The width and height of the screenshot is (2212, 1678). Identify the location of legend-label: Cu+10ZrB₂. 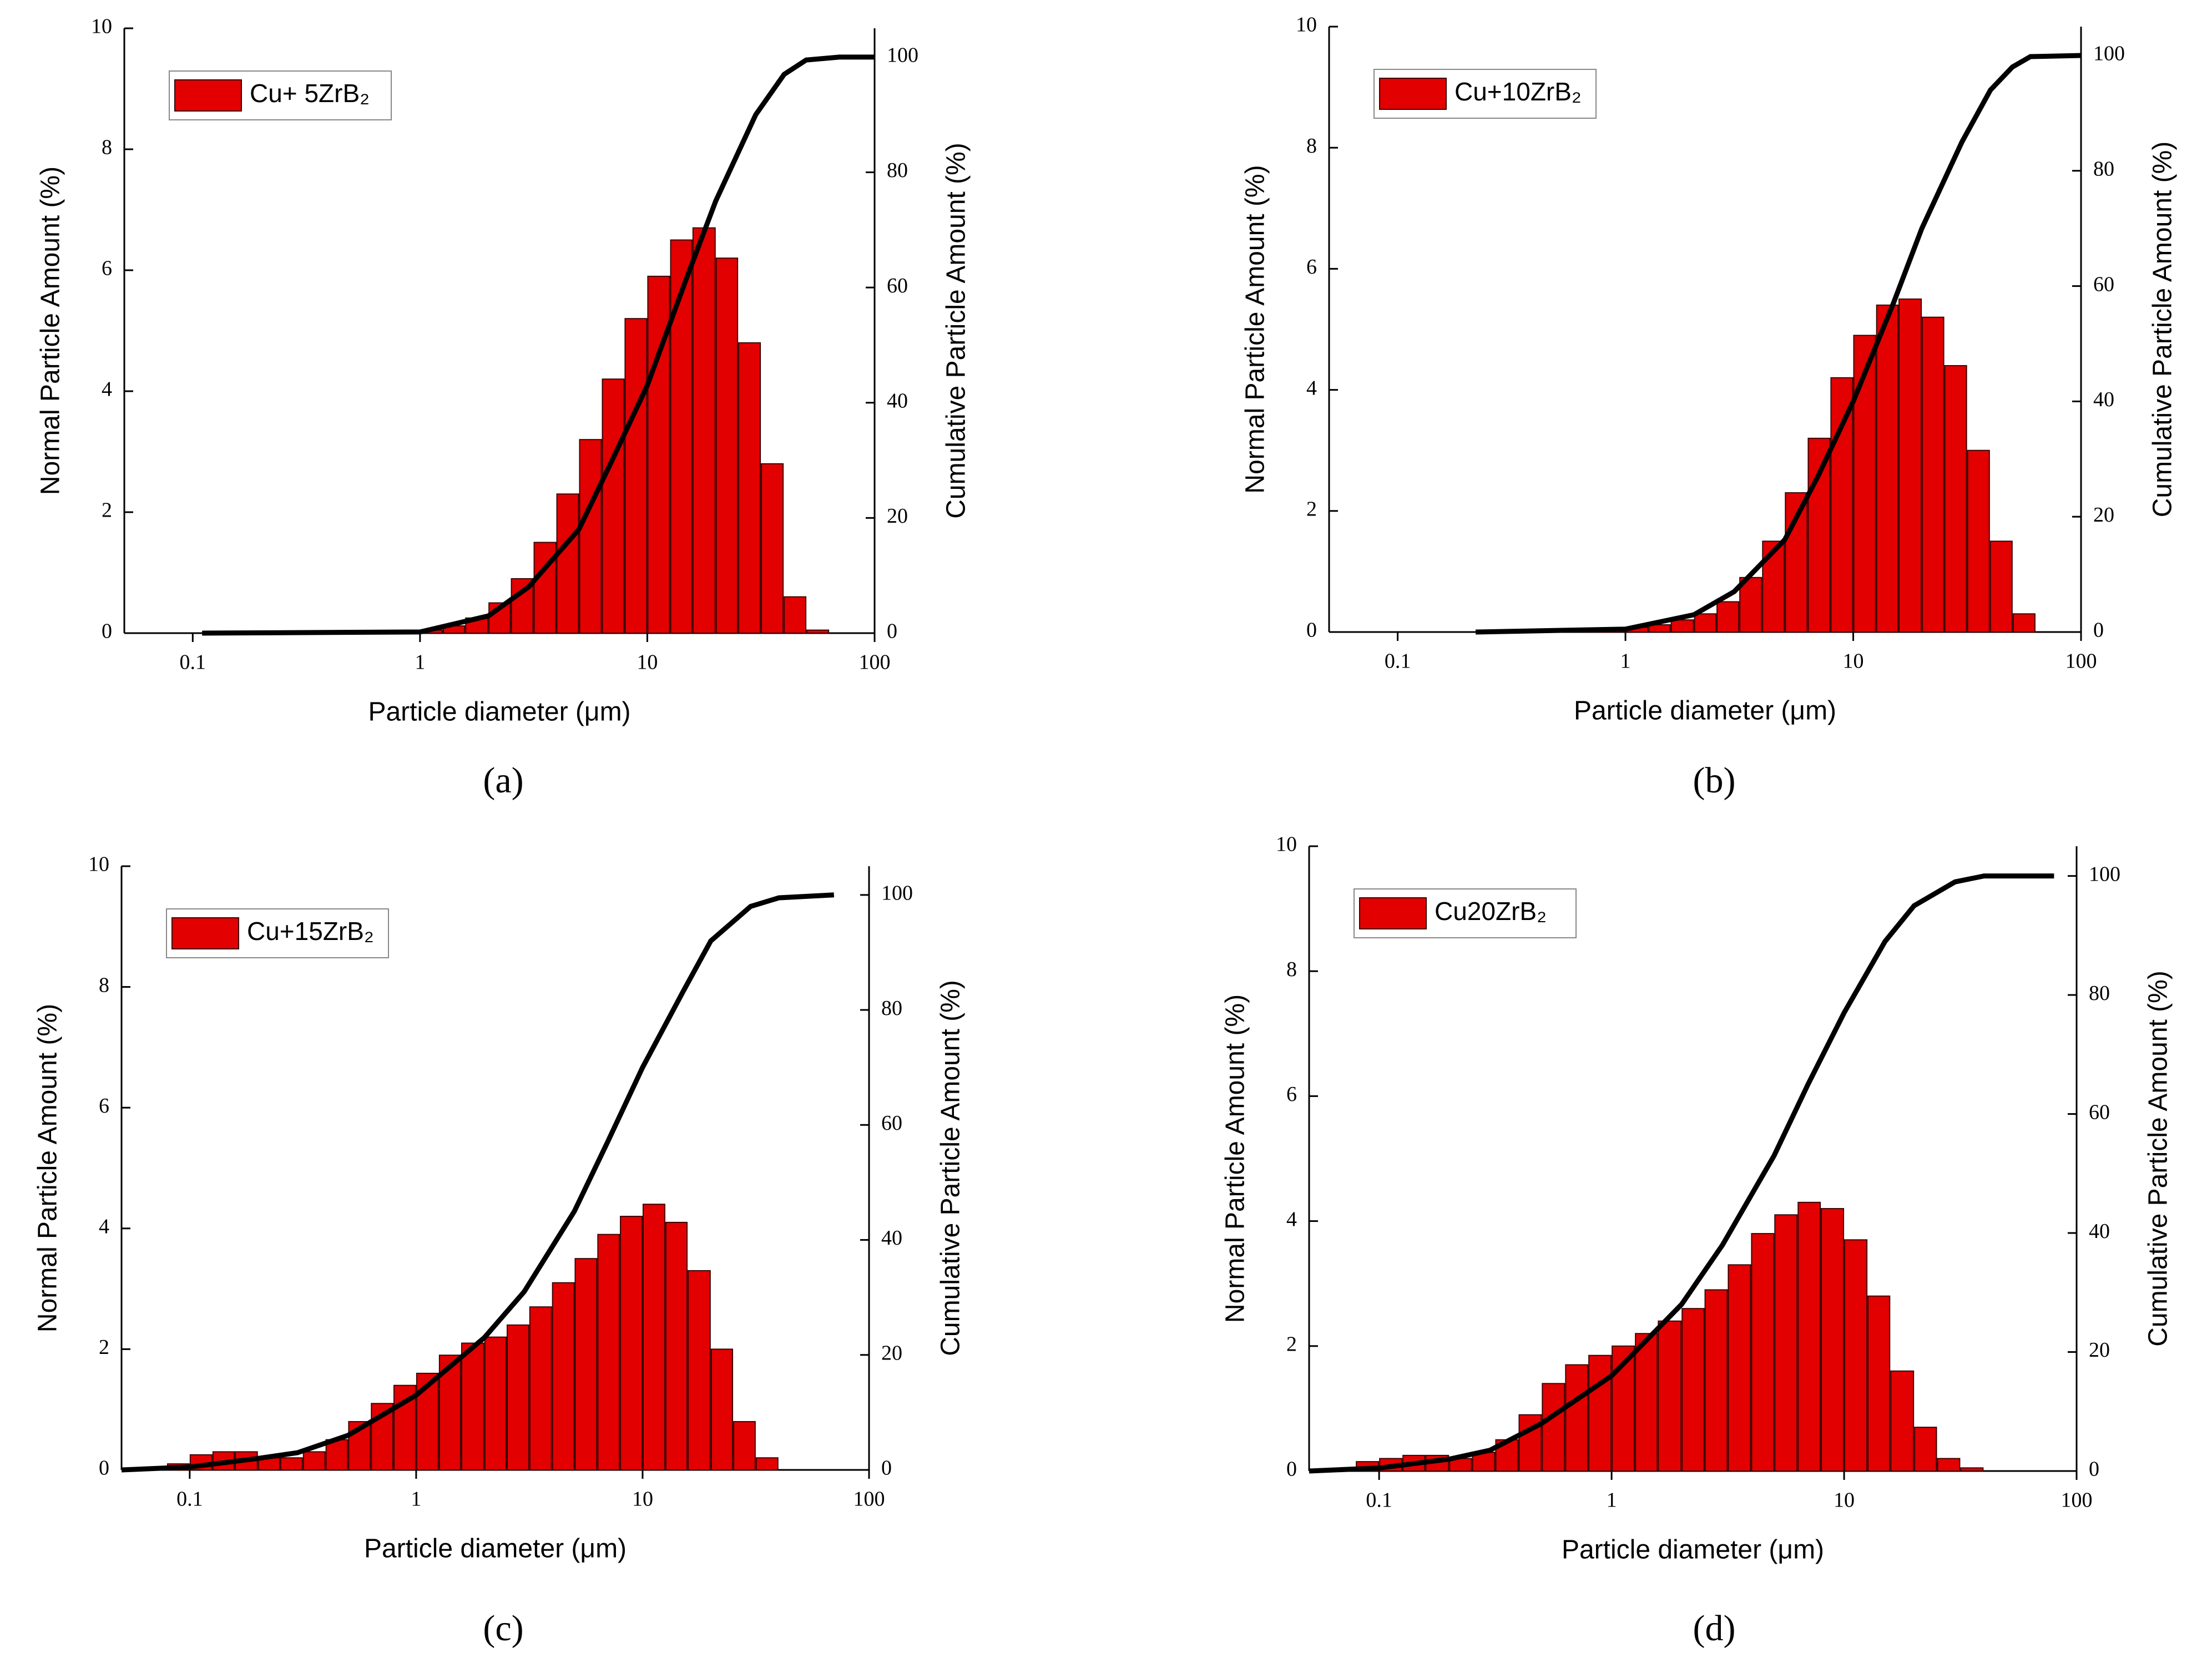
(1518, 91).